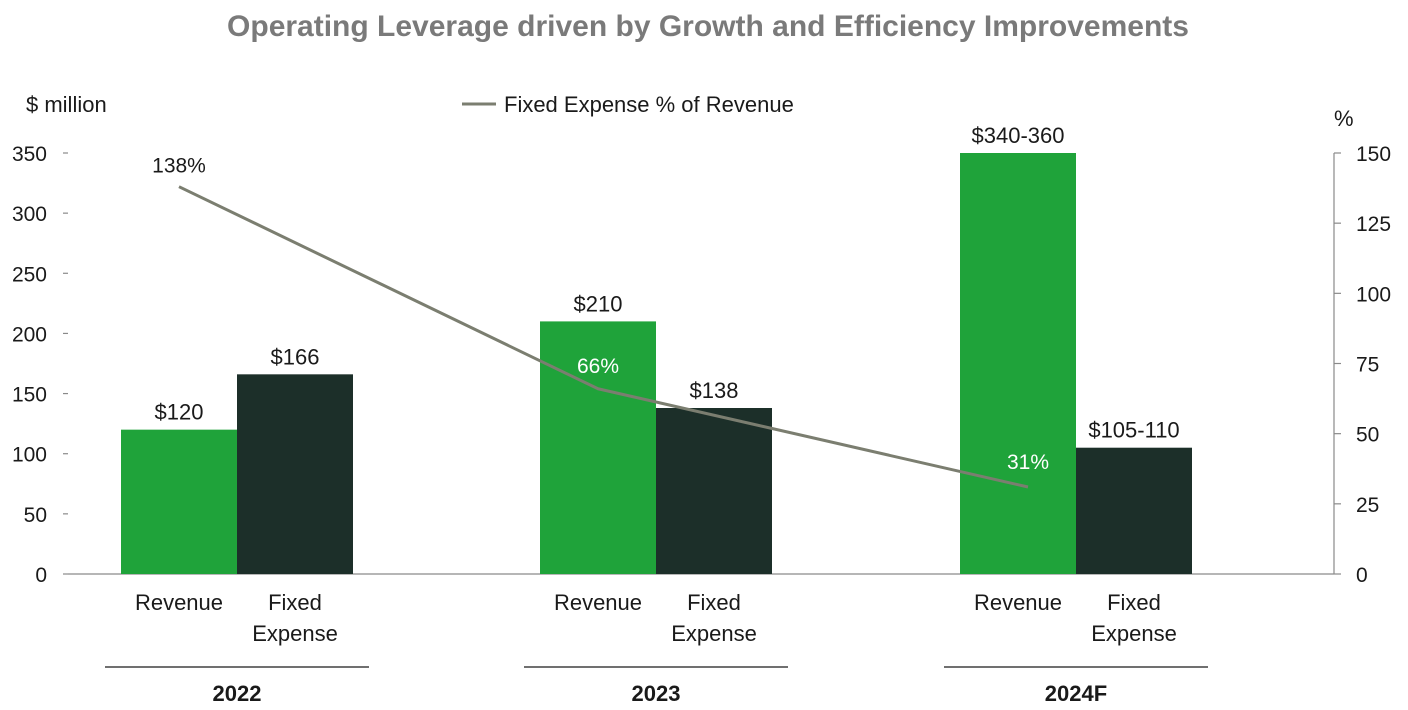  Describe the element at coordinates (1373, 294) in the screenshot. I see `y2-tick-label: 100` at that location.